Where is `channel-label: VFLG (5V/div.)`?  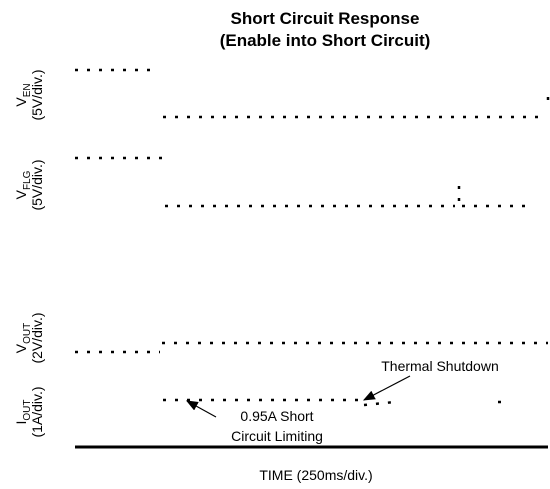 channel-label: VFLG (5V/div.) is located at coordinates (29, 184).